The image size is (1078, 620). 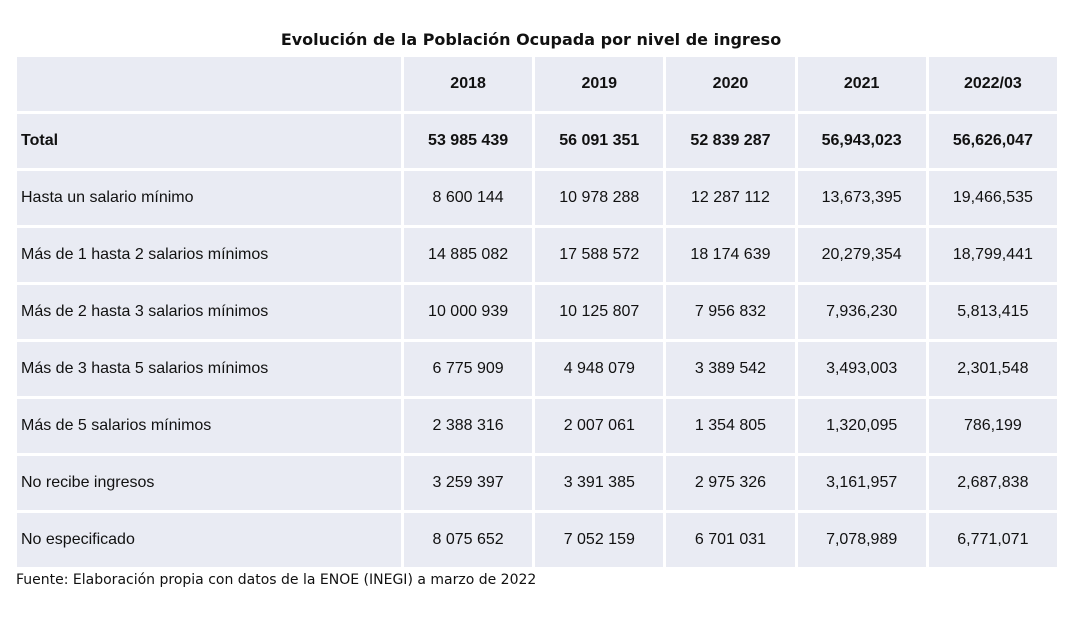 What do you see at coordinates (599, 483) in the screenshot?
I see `value-cell: 3 391 385` at bounding box center [599, 483].